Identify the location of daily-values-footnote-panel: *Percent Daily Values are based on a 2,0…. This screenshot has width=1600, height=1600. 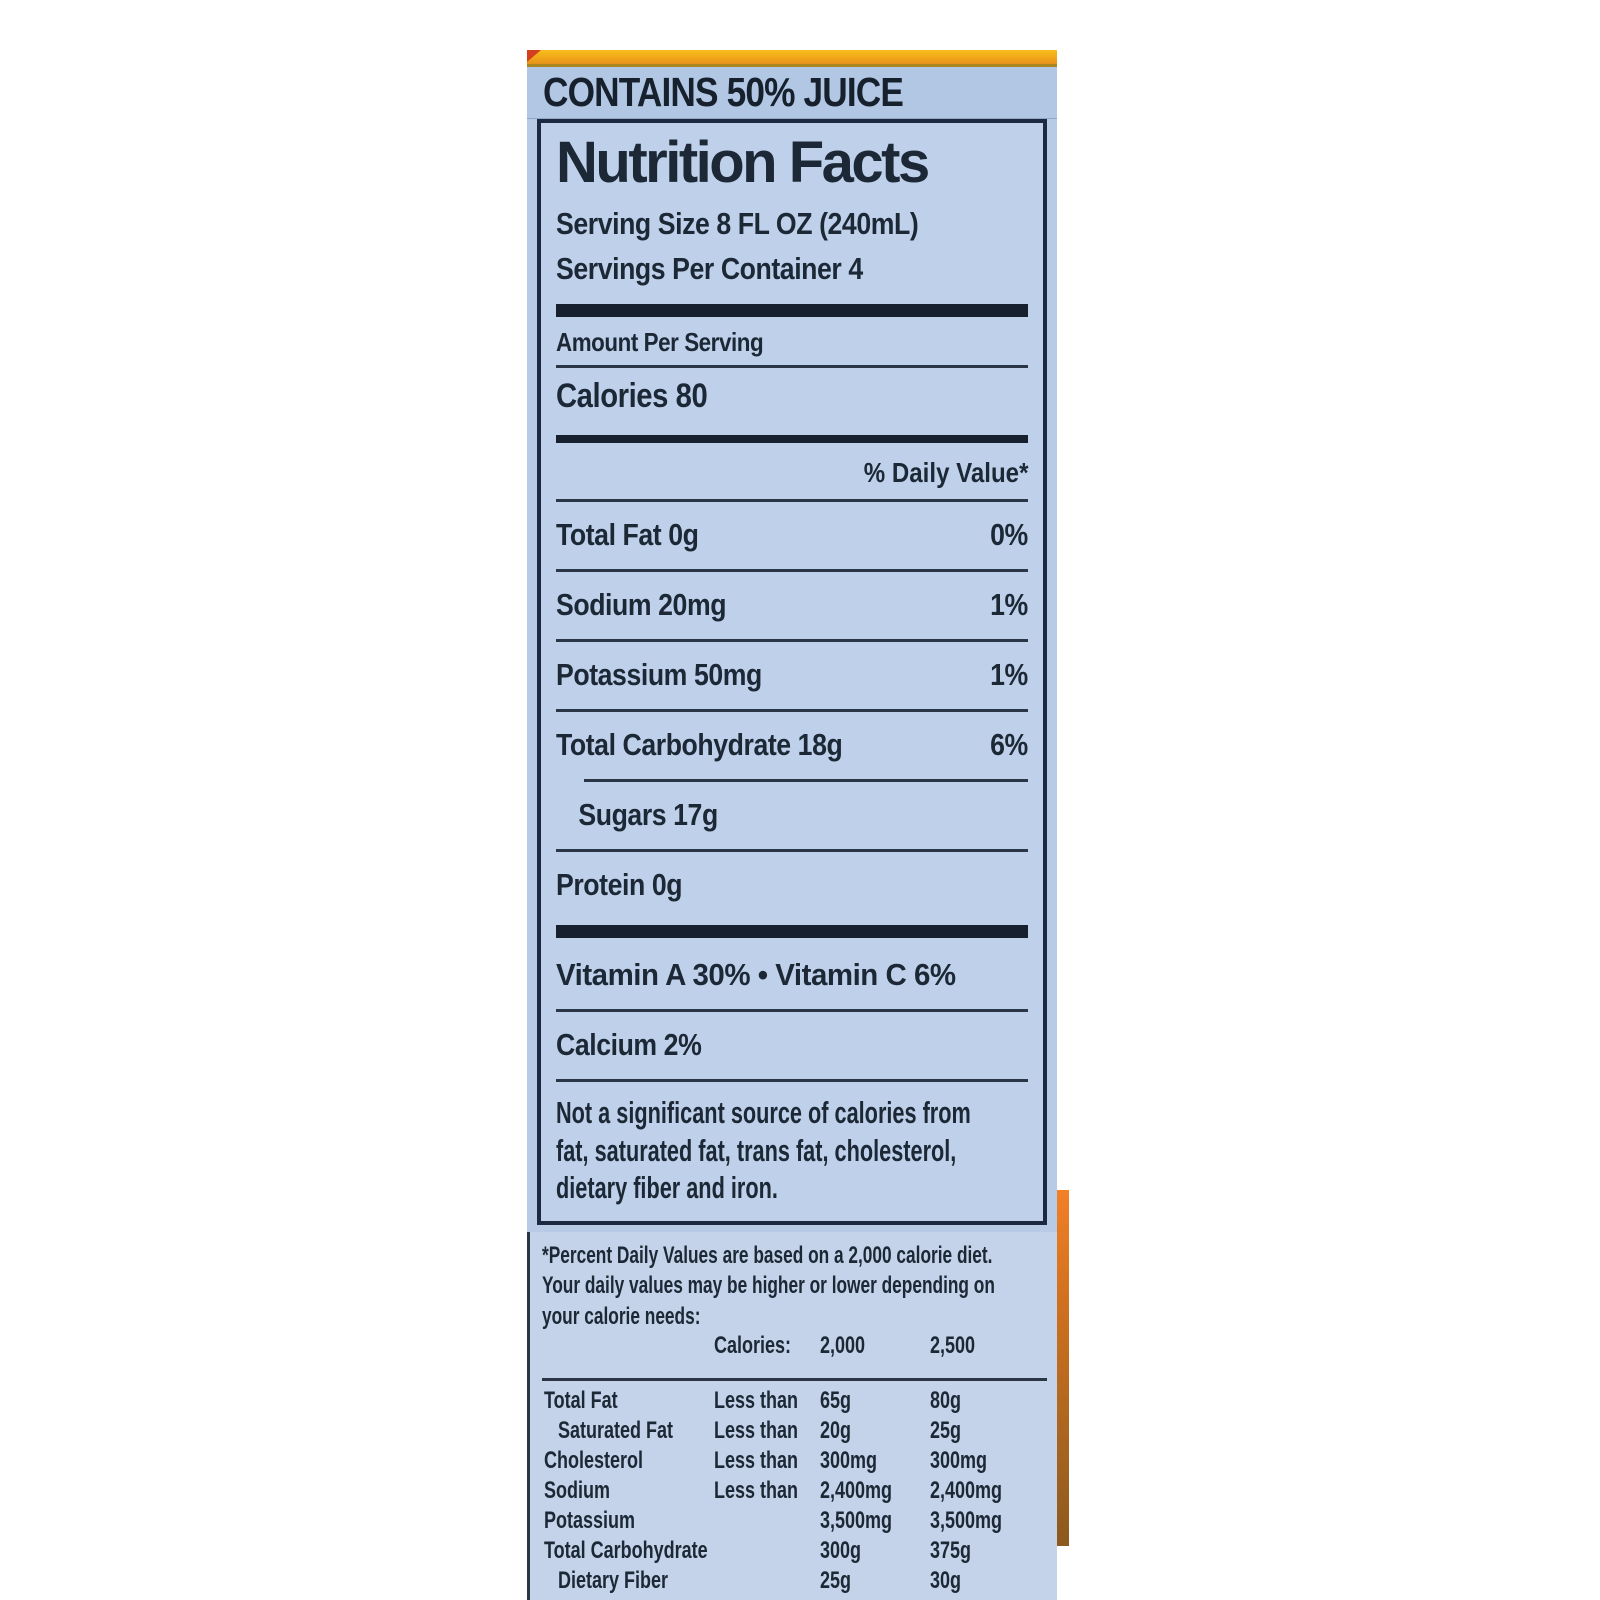
(792, 1416).